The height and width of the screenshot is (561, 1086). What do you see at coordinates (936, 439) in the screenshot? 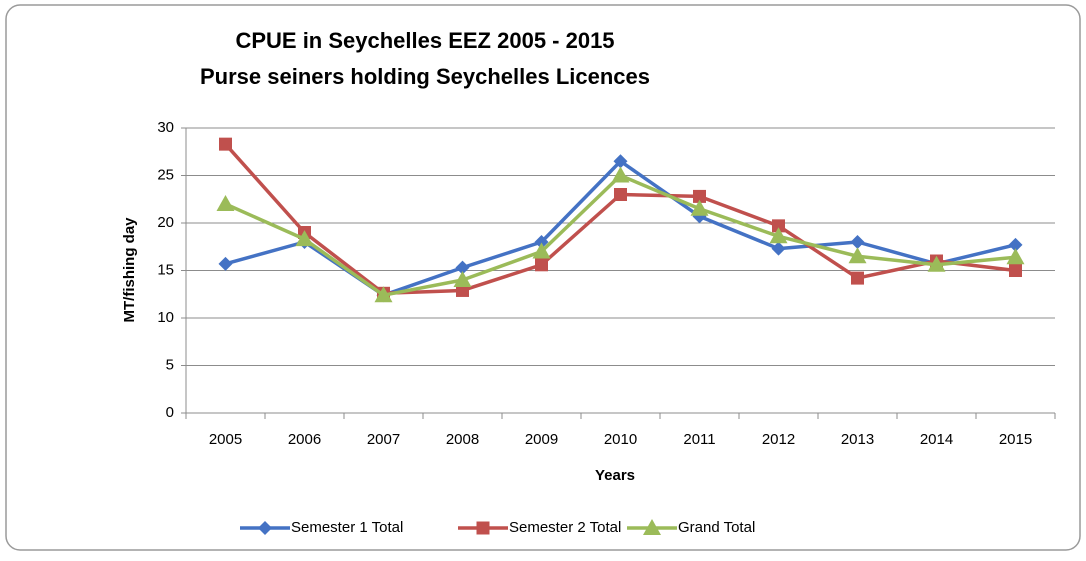
I see `x-tick-label: 2014` at bounding box center [936, 439].